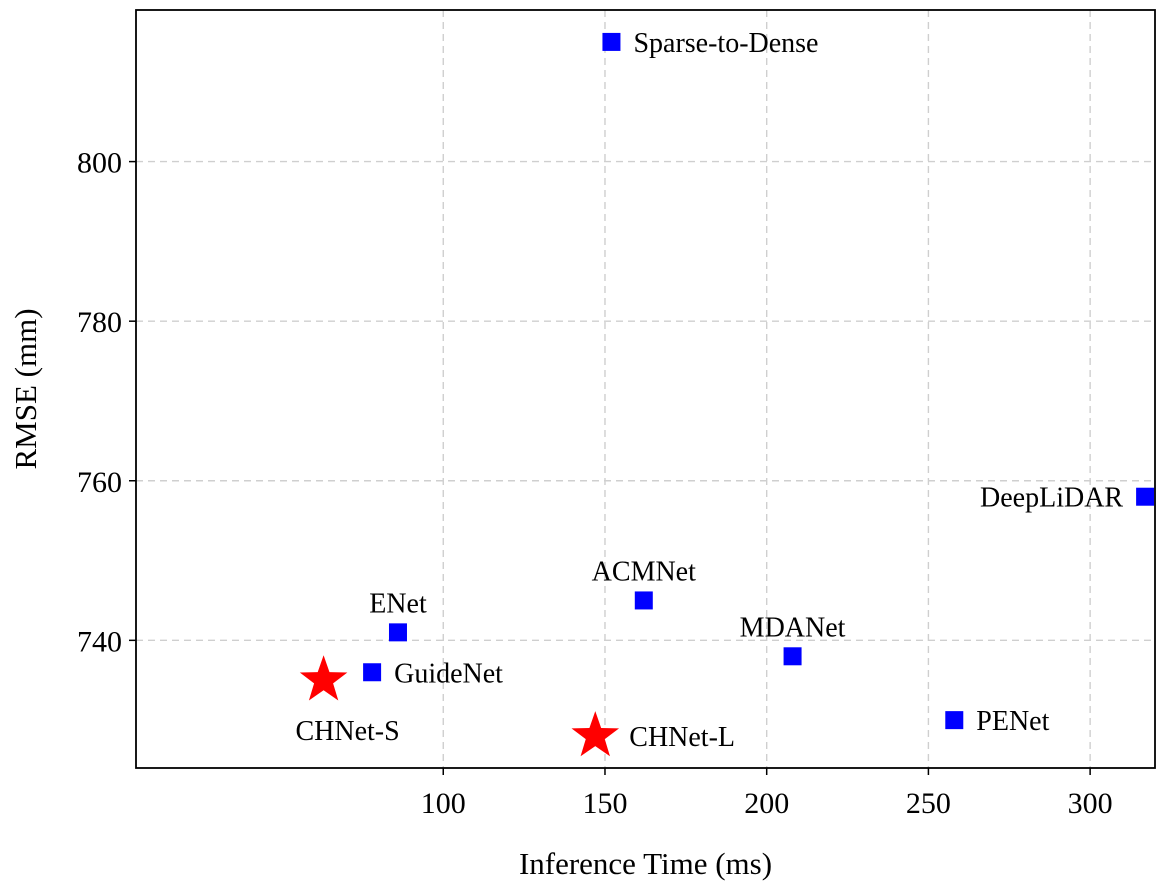 The image size is (1168, 888). I want to click on x-tick-label: 300, so click(1090, 803).